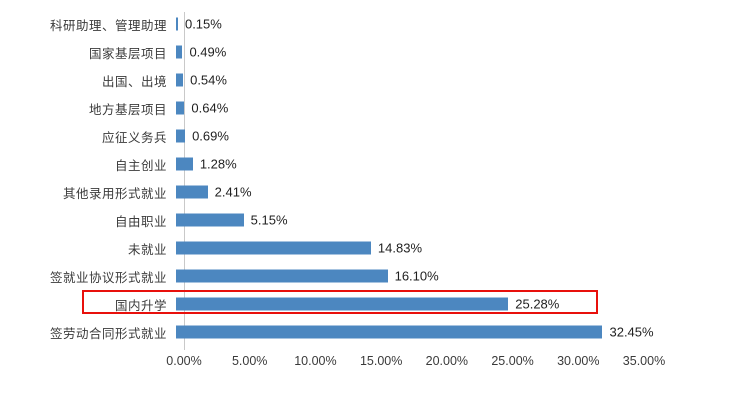 This screenshot has width=729, height=402. Describe the element at coordinates (210, 136) in the screenshot. I see `value-label: 0.69%` at that location.